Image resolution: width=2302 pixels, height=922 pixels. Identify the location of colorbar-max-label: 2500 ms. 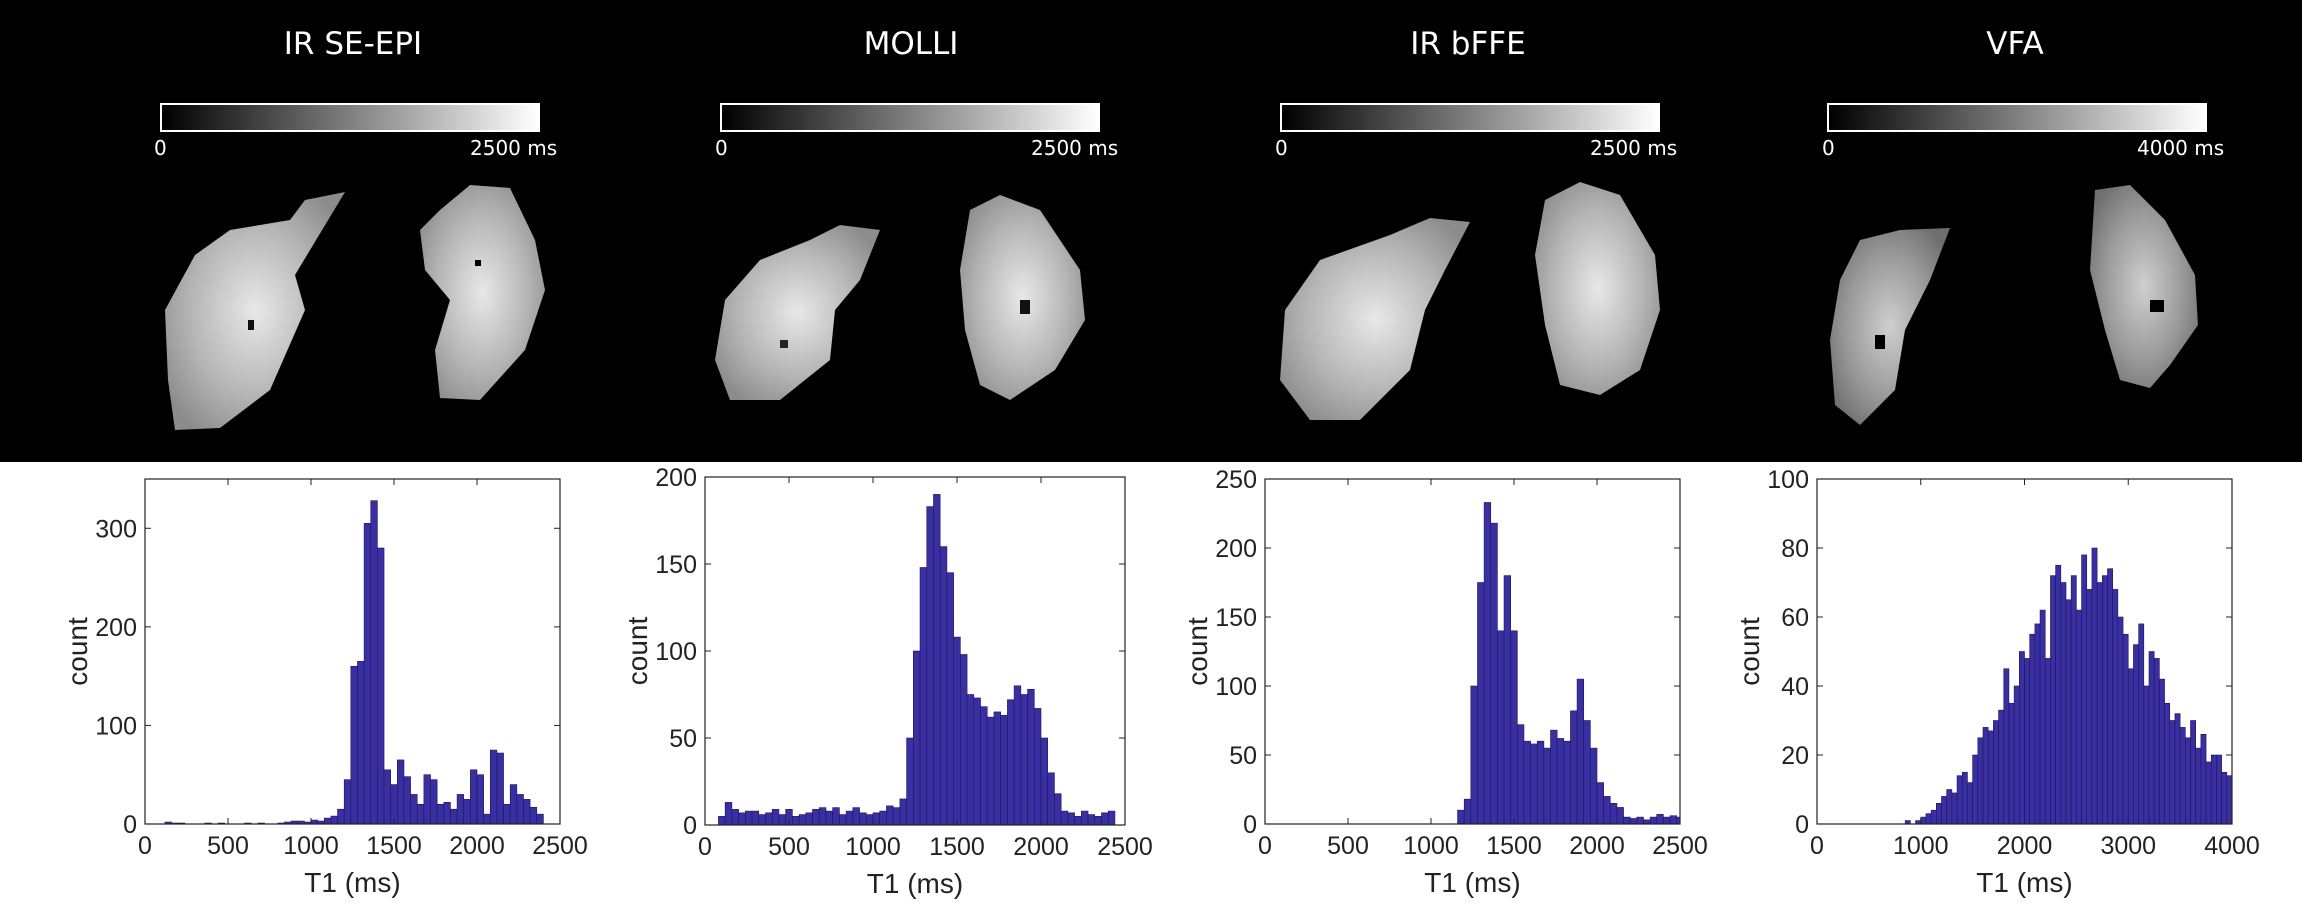
(1634, 148).